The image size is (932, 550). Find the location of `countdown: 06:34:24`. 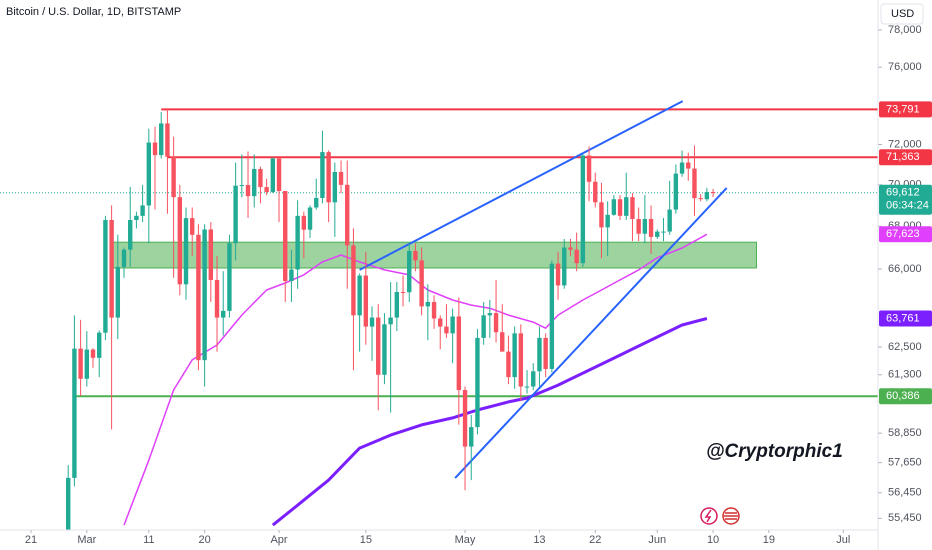

countdown: 06:34:24 is located at coordinates (907, 206).